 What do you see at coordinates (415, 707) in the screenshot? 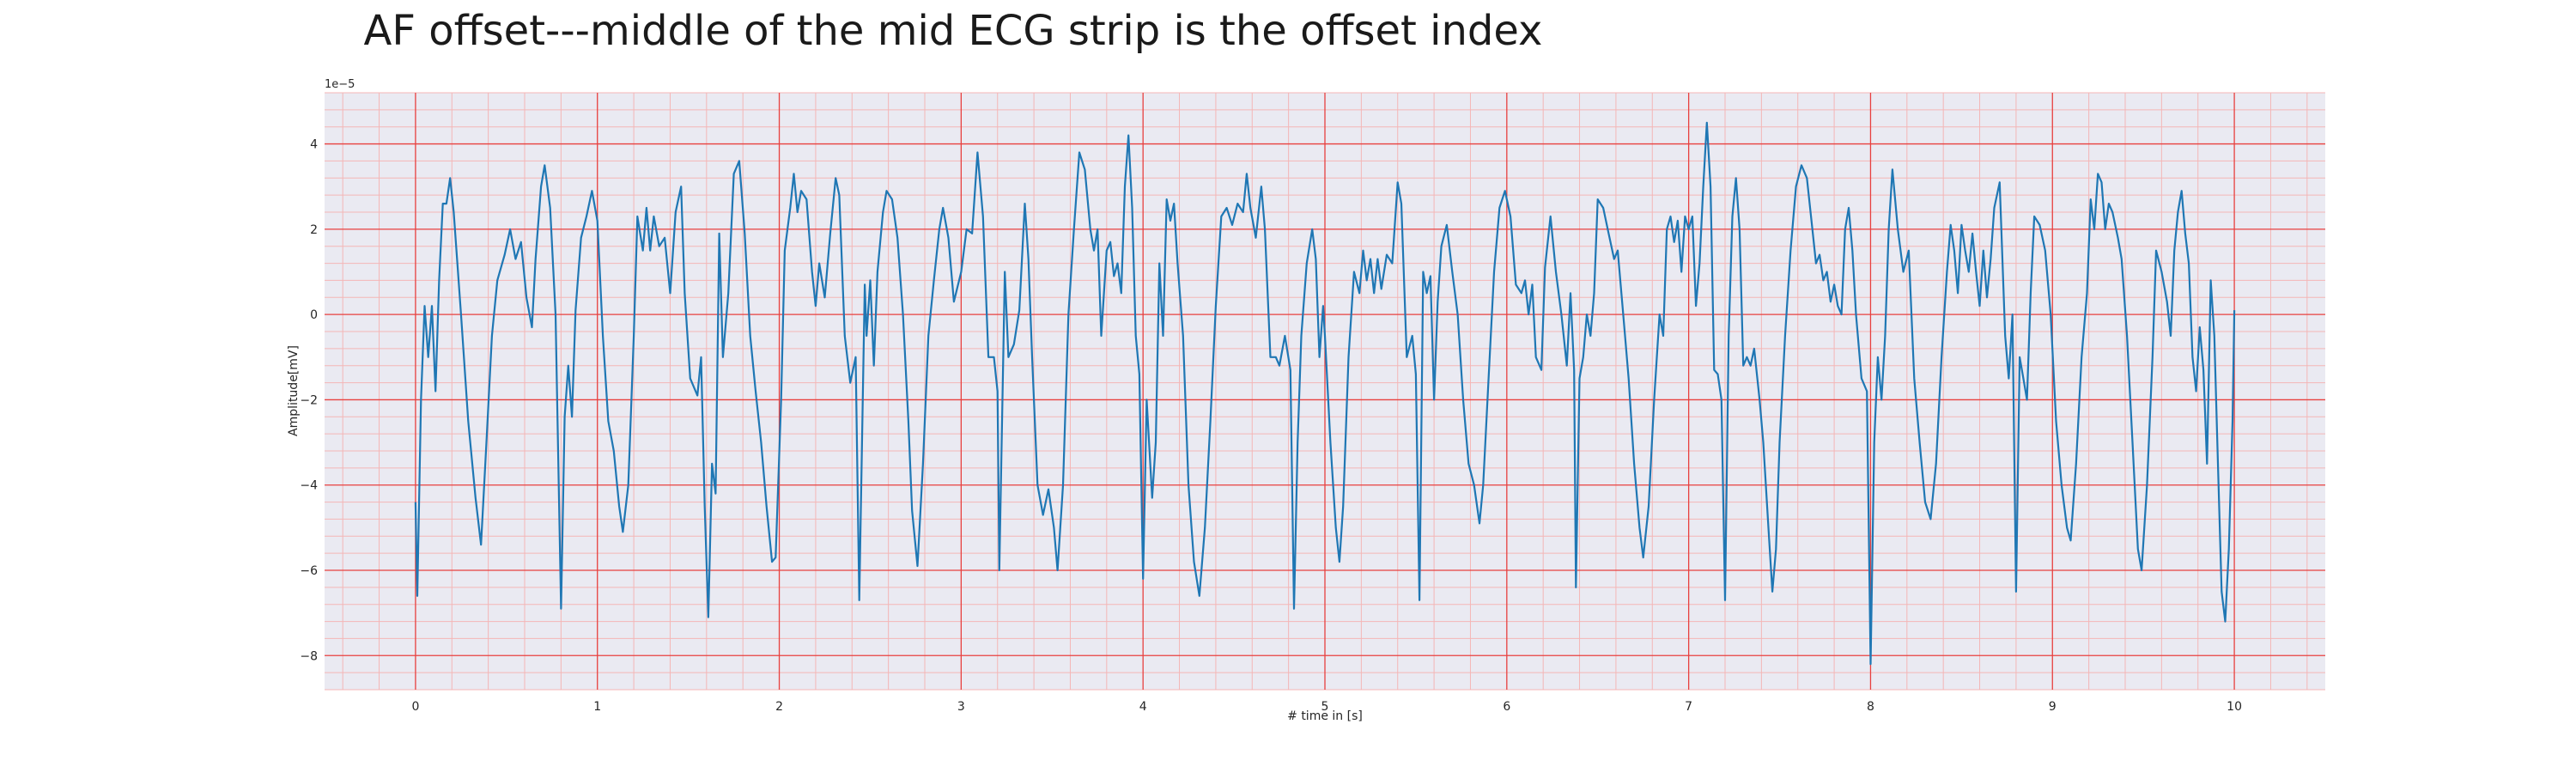
I see `x-tick-label: 0` at bounding box center [415, 707].